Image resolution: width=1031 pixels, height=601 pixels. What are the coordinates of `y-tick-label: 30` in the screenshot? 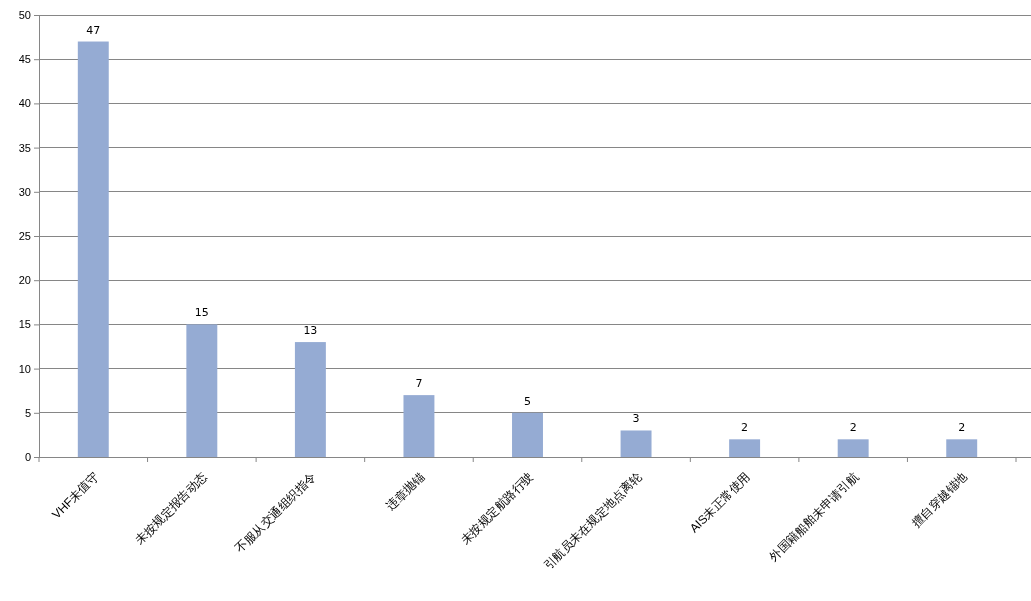 It's located at (24, 191).